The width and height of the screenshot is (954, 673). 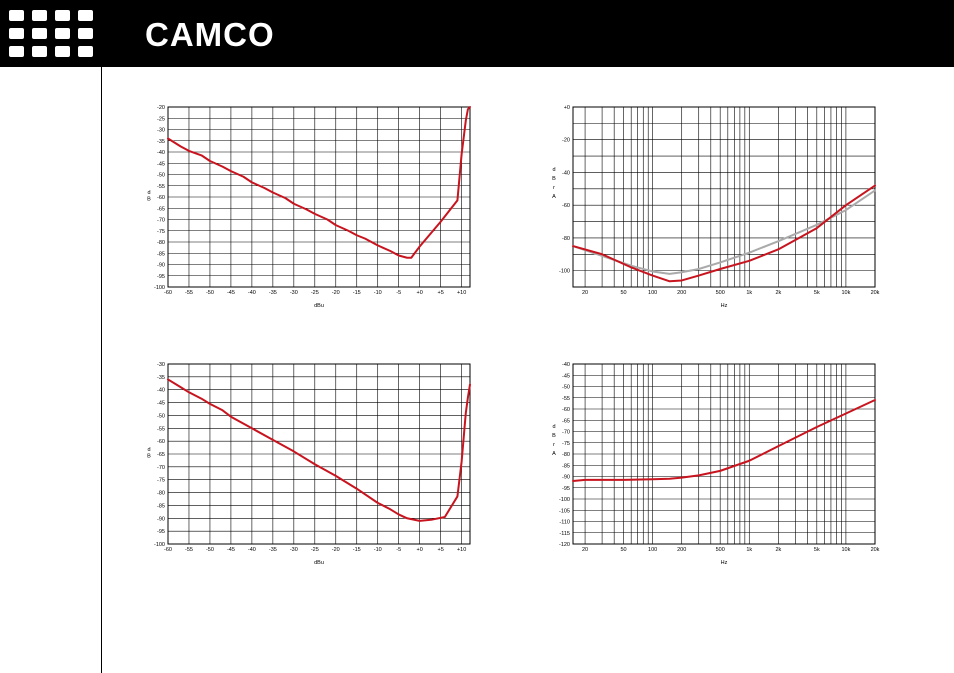 I want to click on x-tick-label: 10k, so click(x=845, y=550).